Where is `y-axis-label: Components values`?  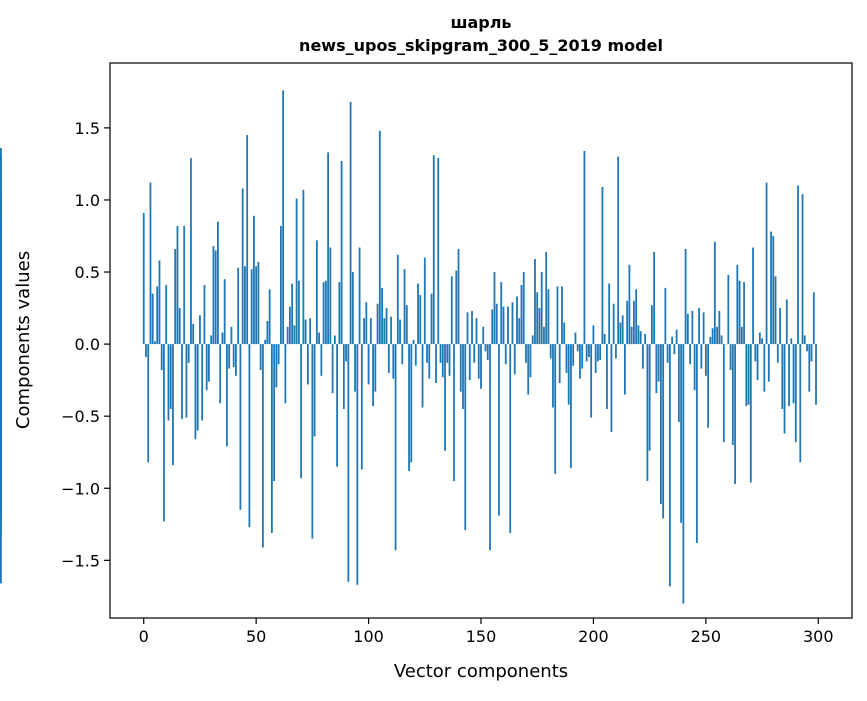
y-axis-label: Components values is located at coordinates (23, 340).